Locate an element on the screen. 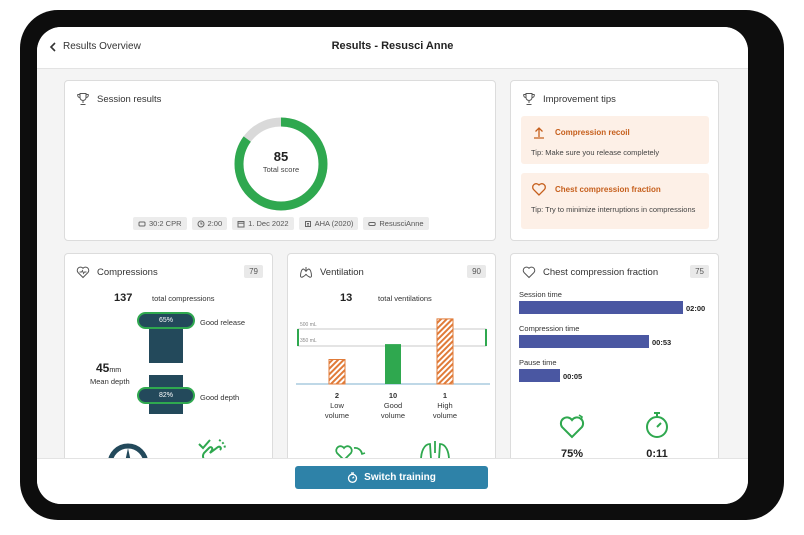 The width and height of the screenshot is (804, 535). back-link: Results Overview is located at coordinates (95, 46).